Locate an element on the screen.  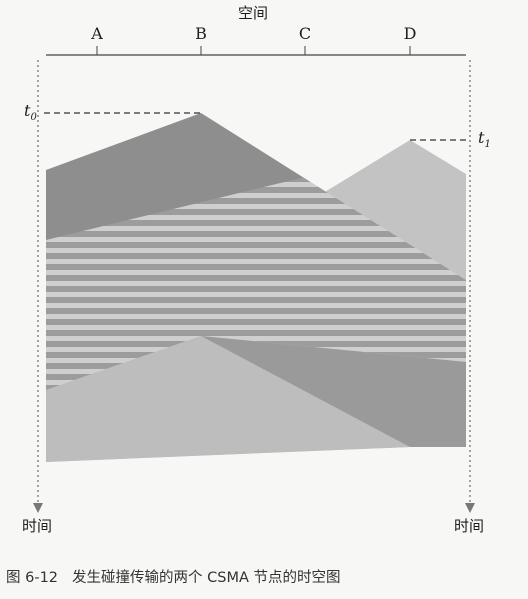
t1-label: t1 is located at coordinates (484, 139).